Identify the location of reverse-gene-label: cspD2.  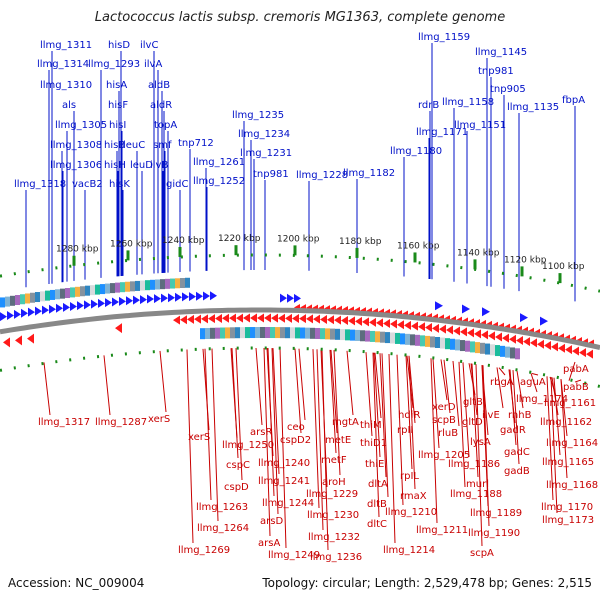
(295, 440).